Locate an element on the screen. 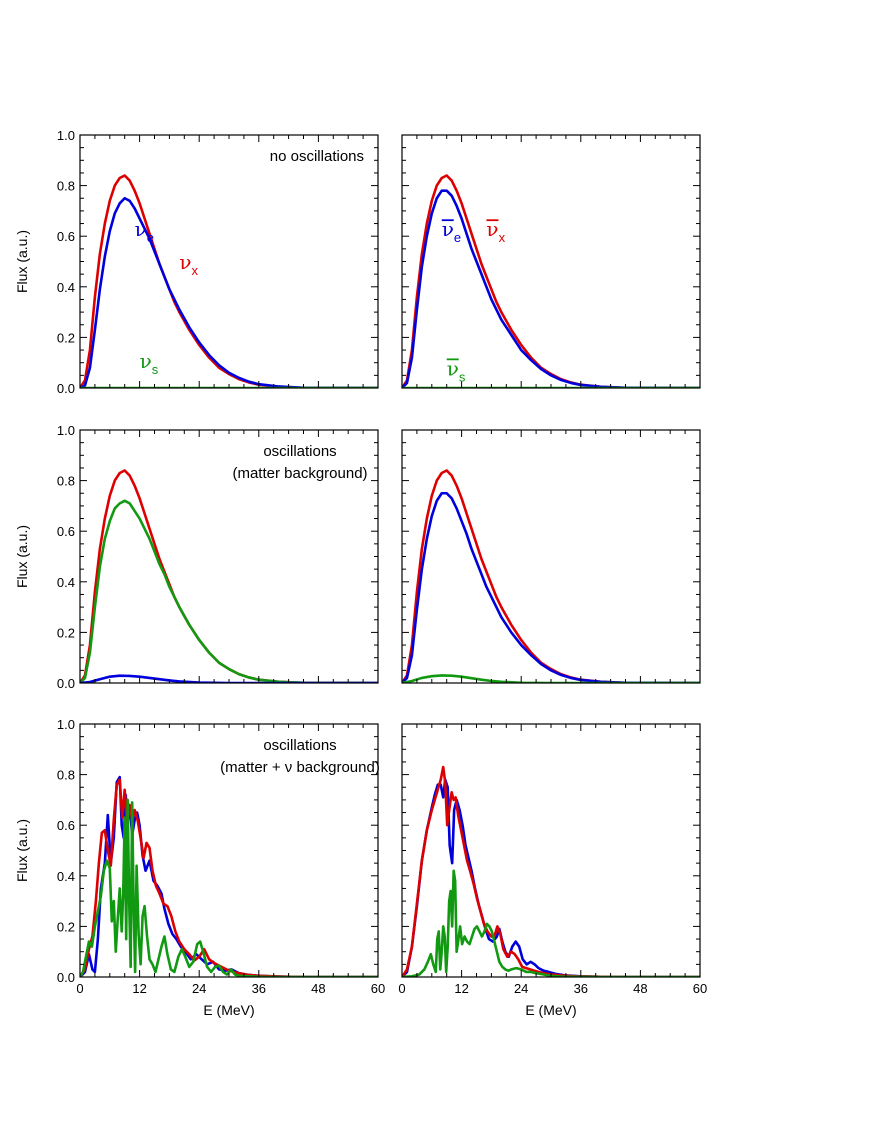 Image resolution: width=872 pixels, height=1128 pixels. panel-annotation: (matter background) is located at coordinates (299, 473).